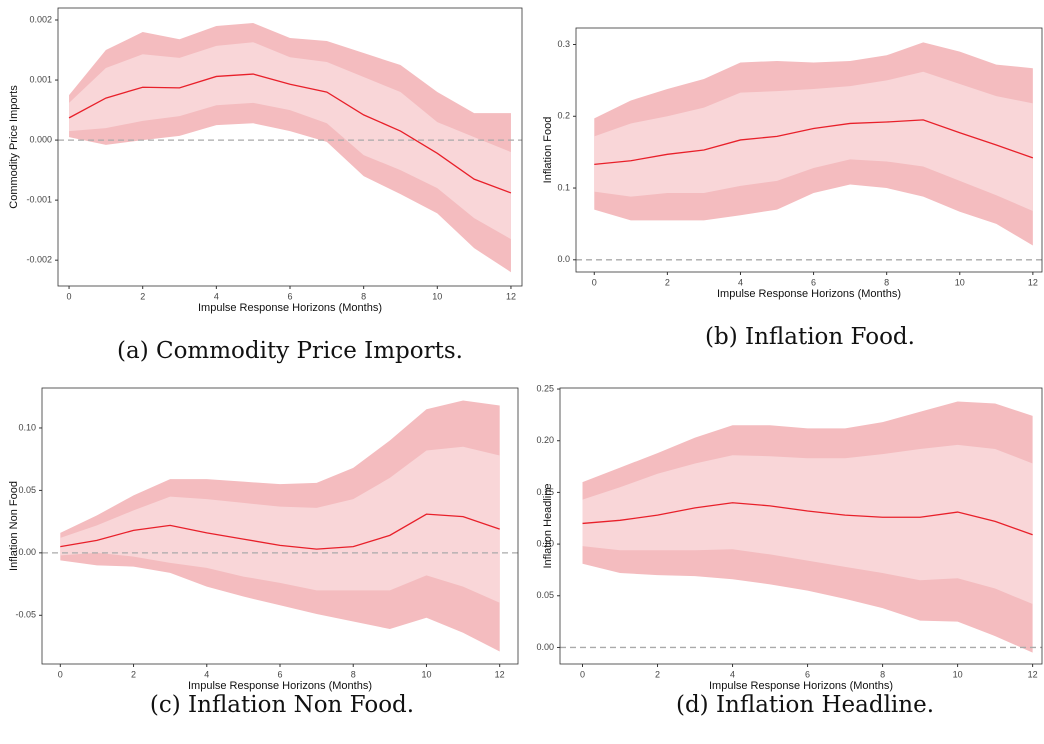 The width and height of the screenshot is (1044, 744). I want to click on y-tick-label: 0.002, so click(40, 19).